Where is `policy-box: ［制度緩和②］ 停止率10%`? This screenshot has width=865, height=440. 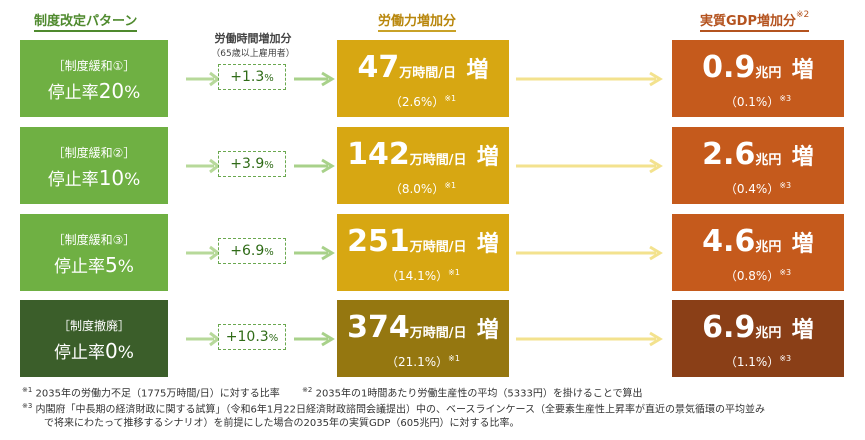 policy-box: ［制度緩和②］ 停止率10% is located at coordinates (94, 165).